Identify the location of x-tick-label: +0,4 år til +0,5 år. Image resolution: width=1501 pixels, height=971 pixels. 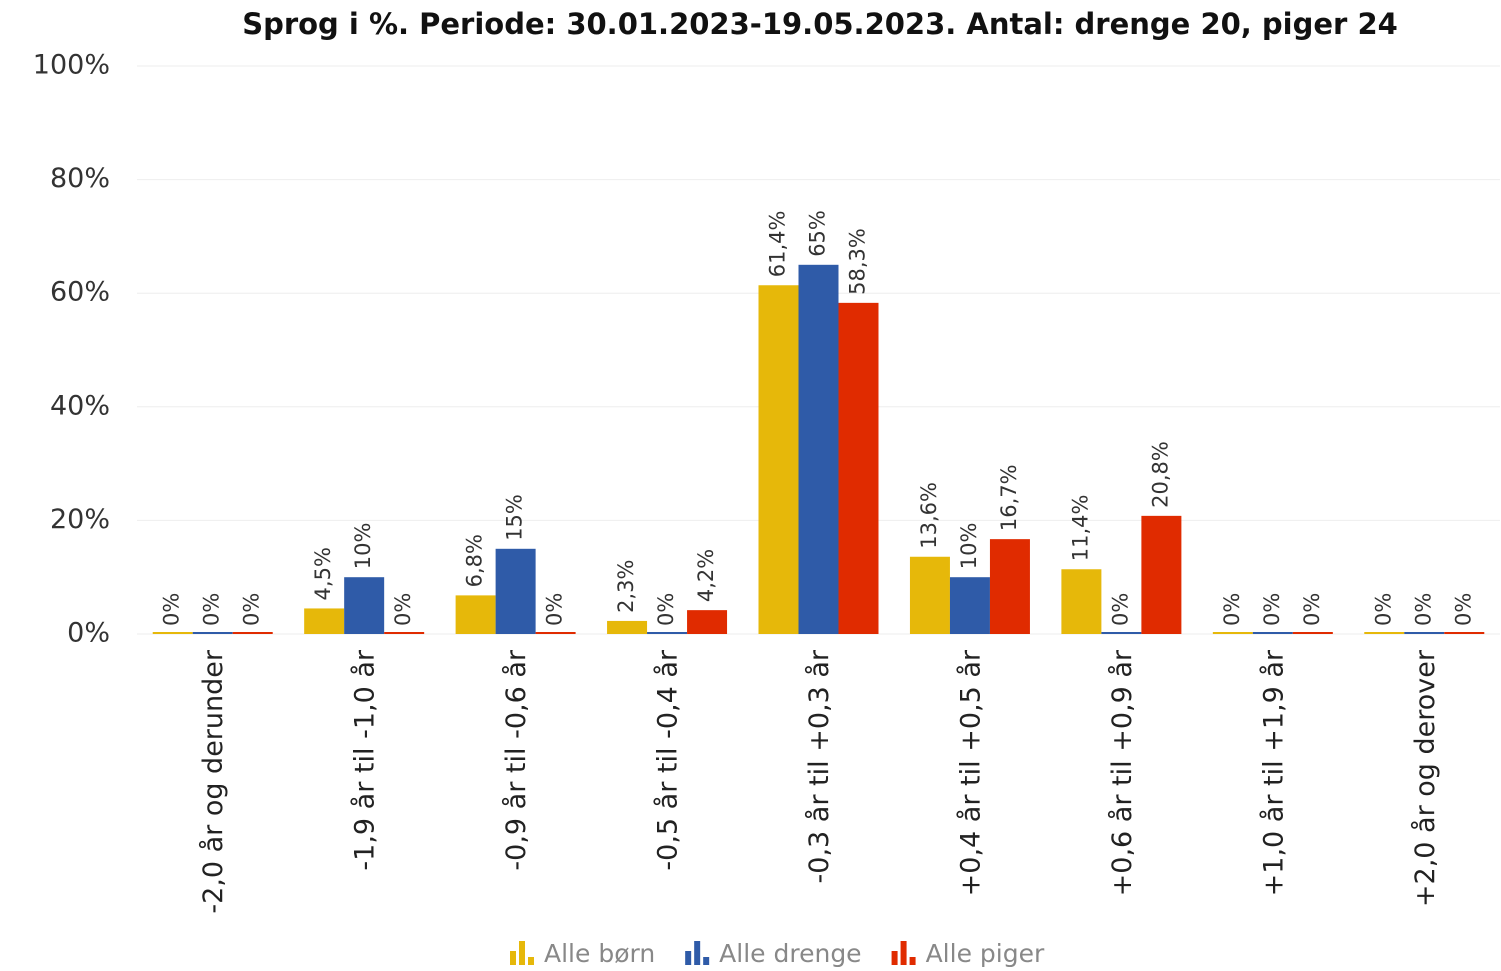
(970, 772).